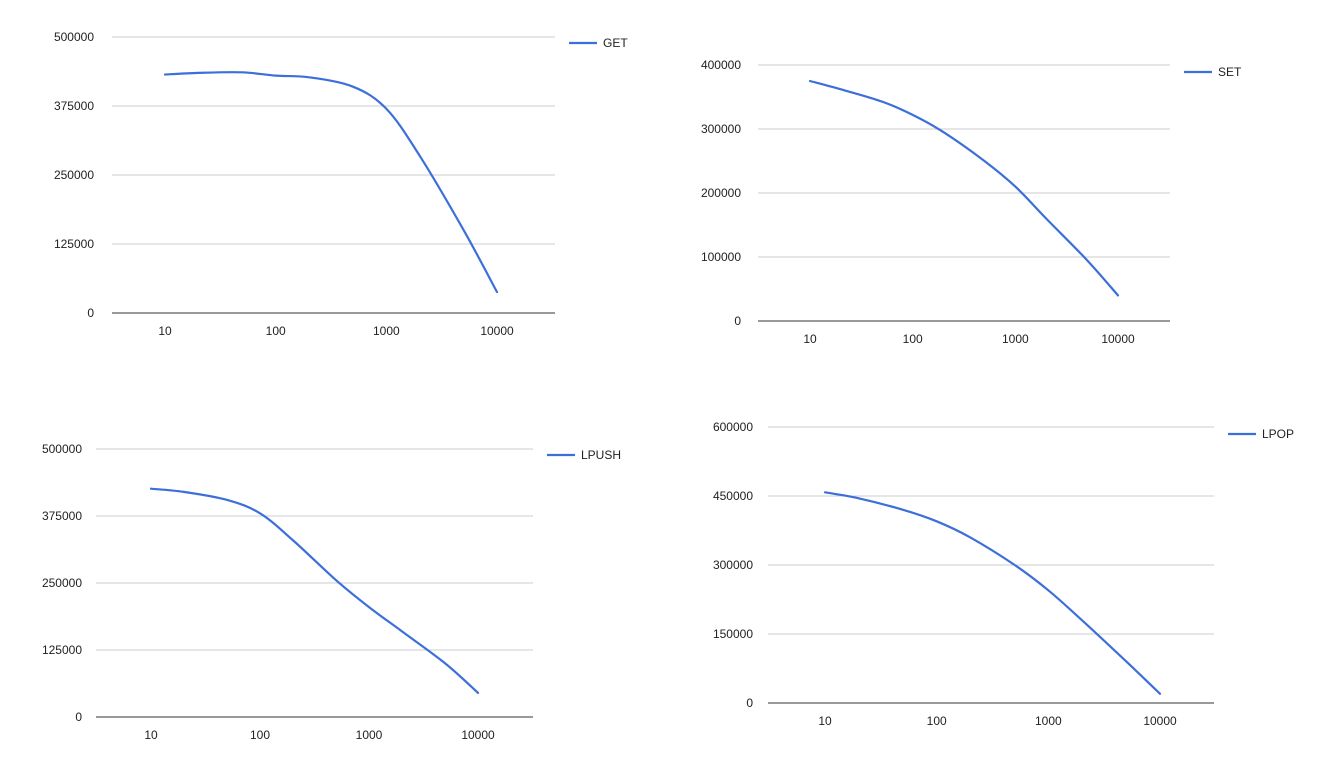  What do you see at coordinates (733, 496) in the screenshot?
I see `y-tick-label: 450000` at bounding box center [733, 496].